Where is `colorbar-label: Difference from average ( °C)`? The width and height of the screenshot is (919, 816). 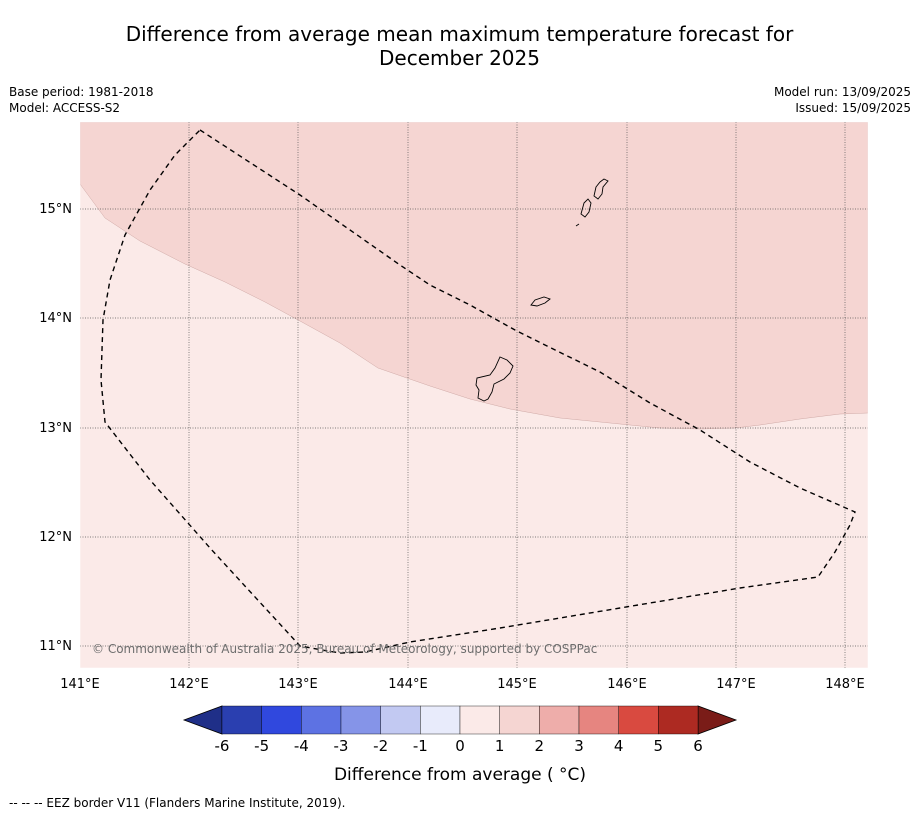
colorbar-label: Difference from average ( °C) is located at coordinates (460, 775).